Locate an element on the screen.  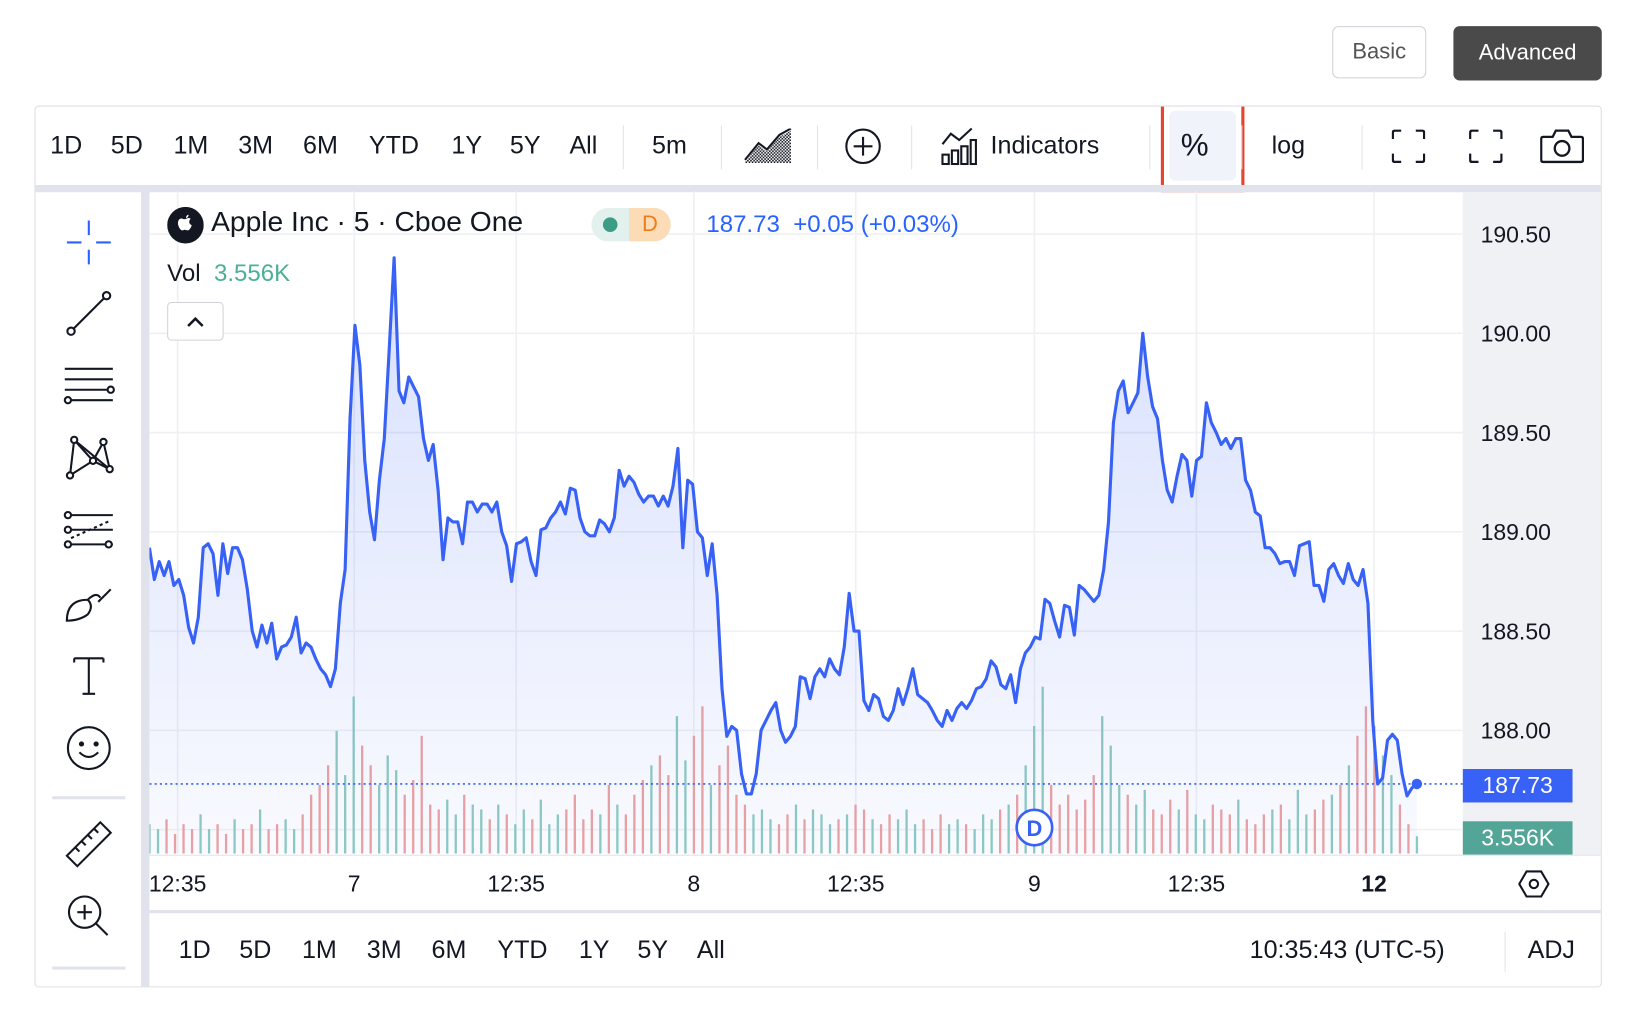
volume-value: 3.556K is located at coordinates (252, 273).